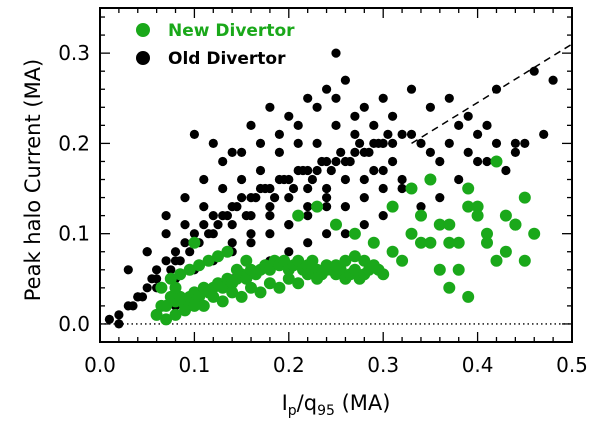  Describe the element at coordinates (143, 58) in the screenshot. I see `legend-marker-old-divertor` at that location.